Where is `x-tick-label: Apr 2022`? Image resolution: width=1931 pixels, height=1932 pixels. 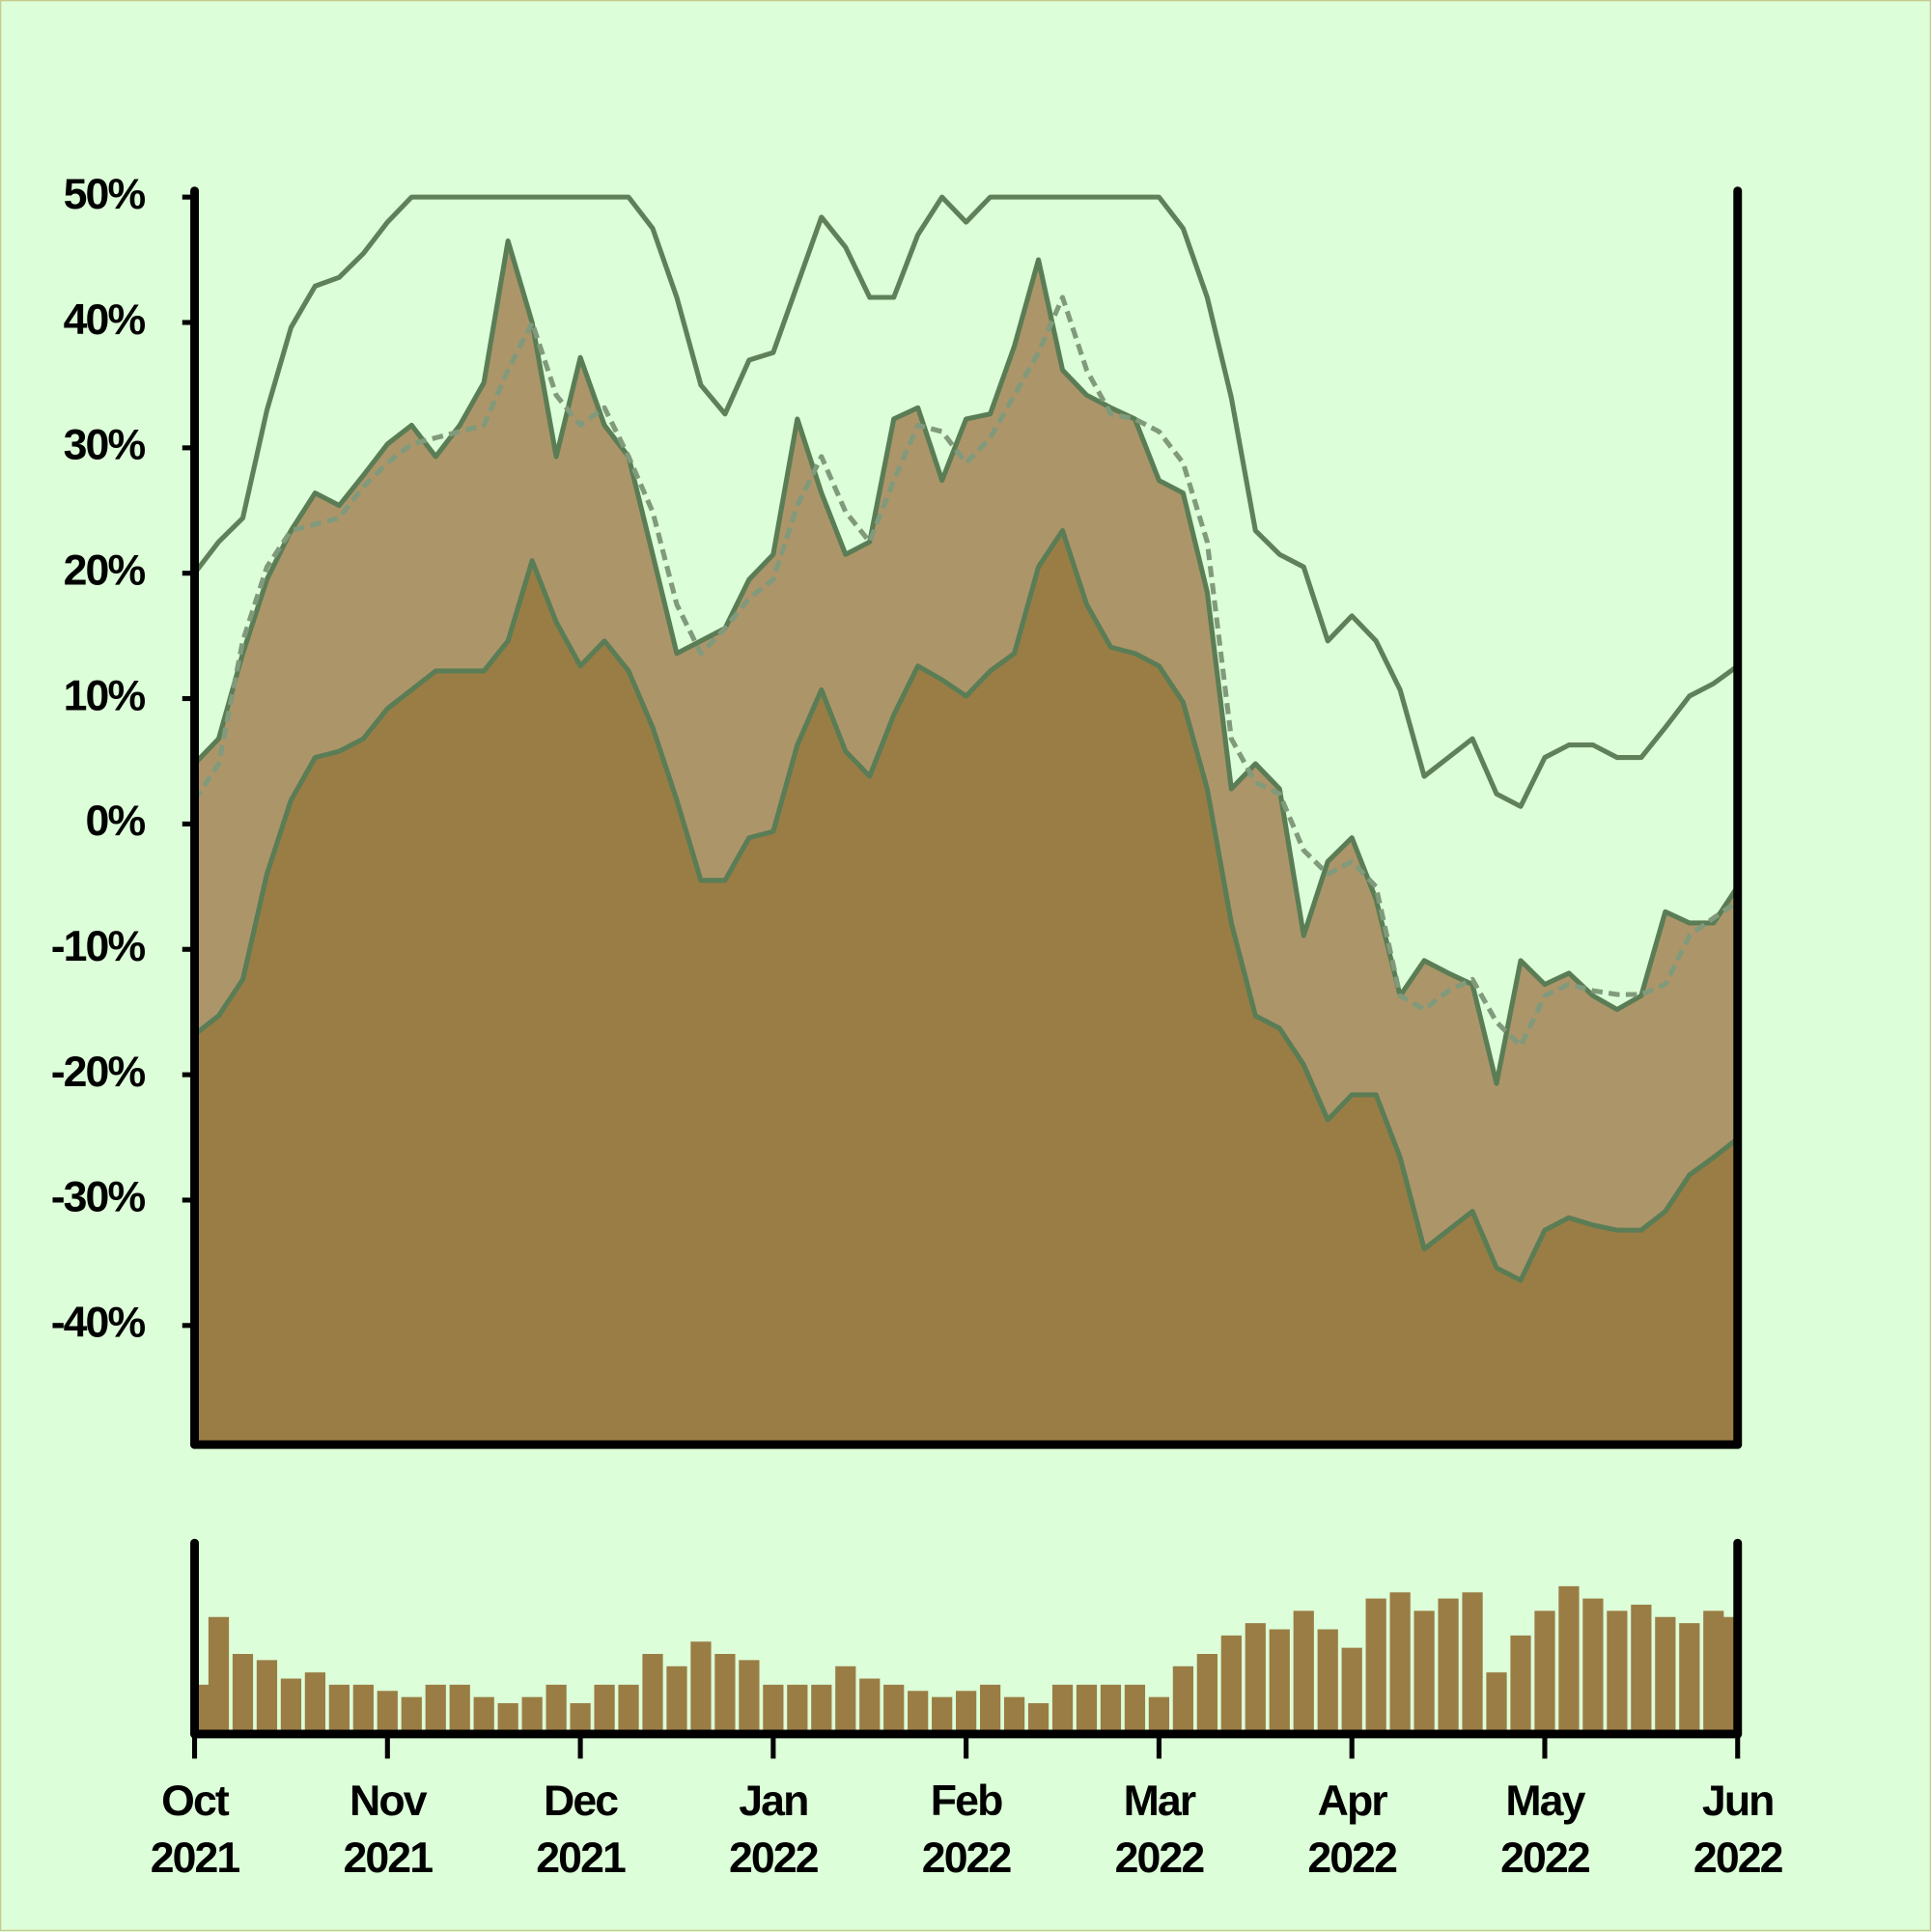 x-tick-label: Apr 2022 is located at coordinates (1352, 1830).